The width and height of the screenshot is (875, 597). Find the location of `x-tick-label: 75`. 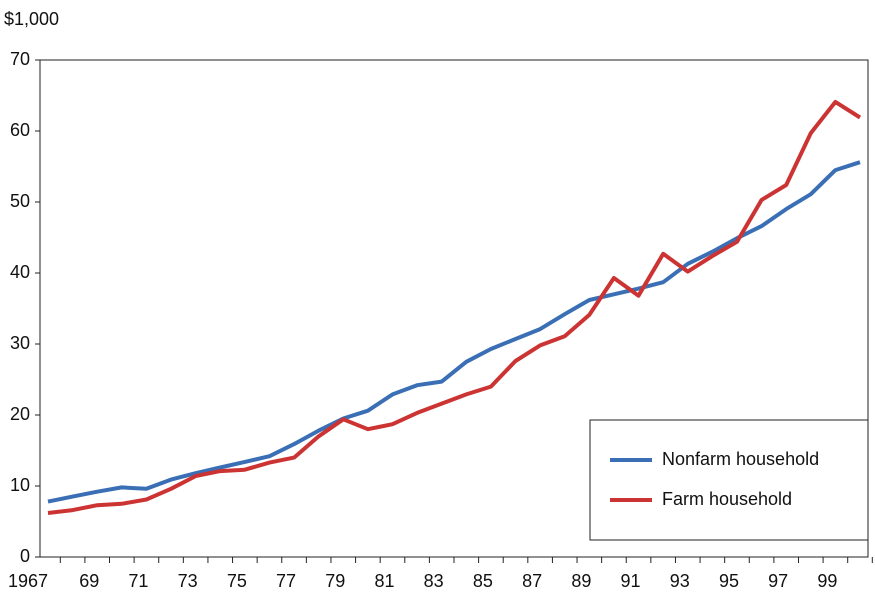

x-tick-label: 75 is located at coordinates (237, 581).